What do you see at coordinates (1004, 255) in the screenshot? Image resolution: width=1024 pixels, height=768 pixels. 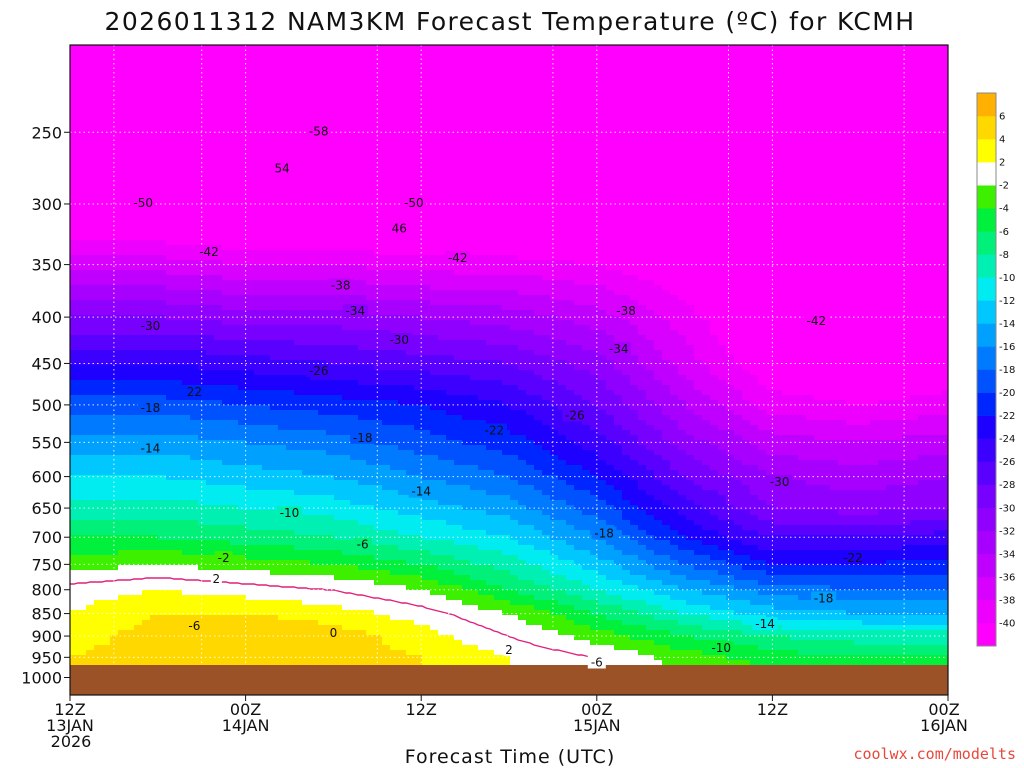 I see `colorbar-tick-label: -8` at bounding box center [1004, 255].